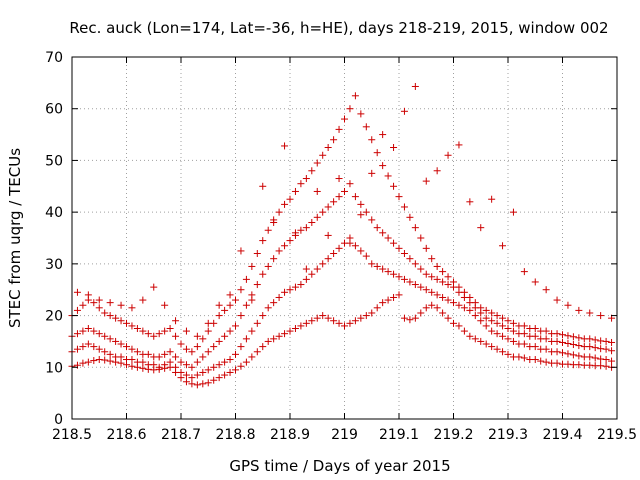 The image size is (640, 480). What do you see at coordinates (54, 317) in the screenshot?
I see `y-tick-label: 20` at bounding box center [54, 317].